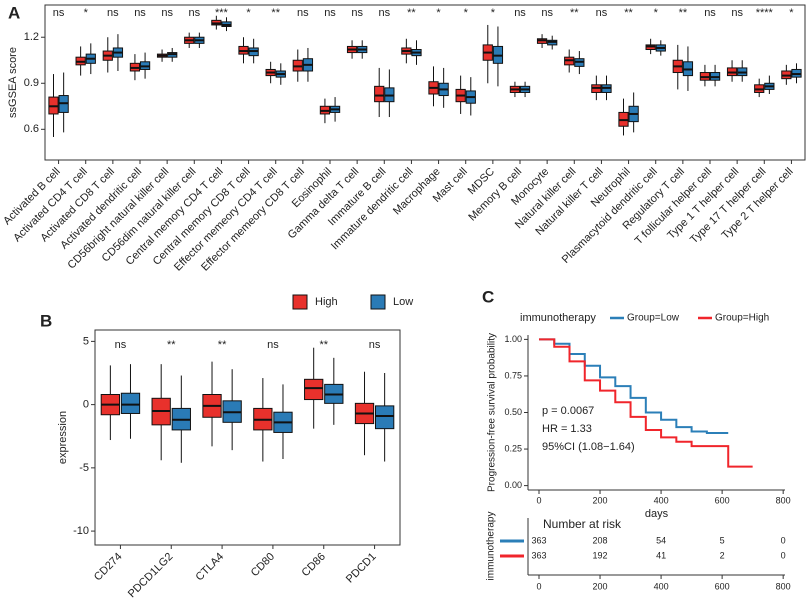  I want to click on y-tick-label: 0.00, so click(513, 485).